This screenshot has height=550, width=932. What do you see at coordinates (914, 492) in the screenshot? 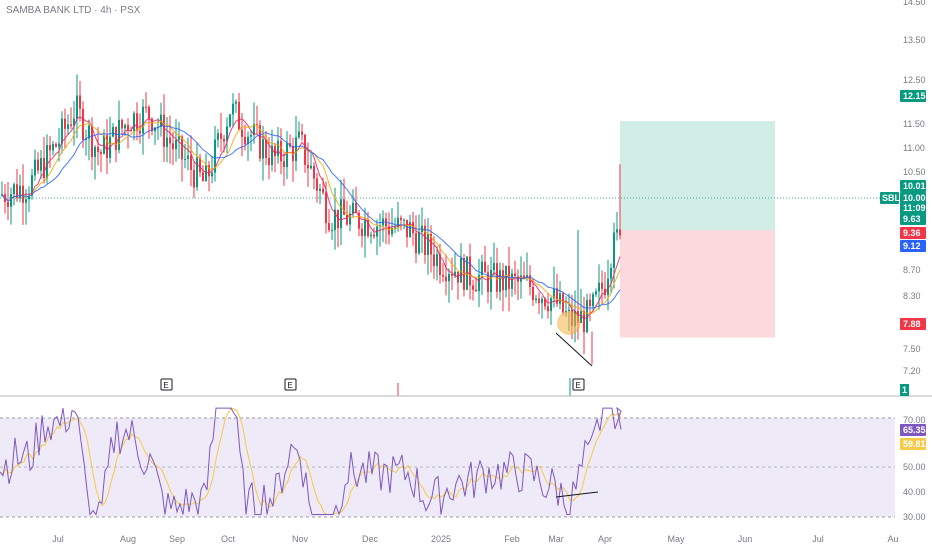
I see `rsi-tick-label: 40.00` at bounding box center [914, 492].